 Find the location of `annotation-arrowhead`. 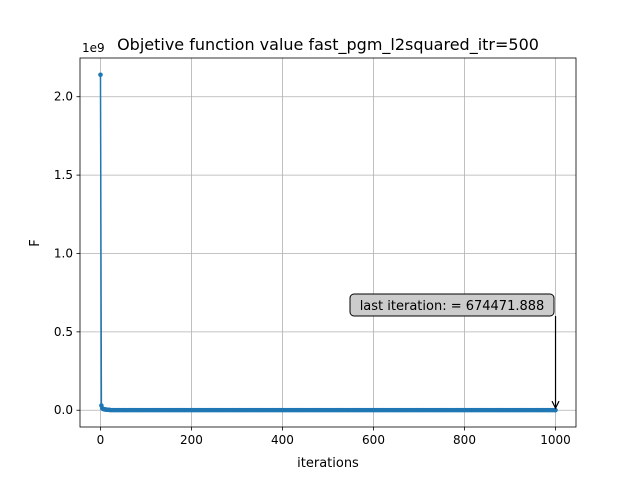

annotation-arrowhead is located at coordinates (555, 405).